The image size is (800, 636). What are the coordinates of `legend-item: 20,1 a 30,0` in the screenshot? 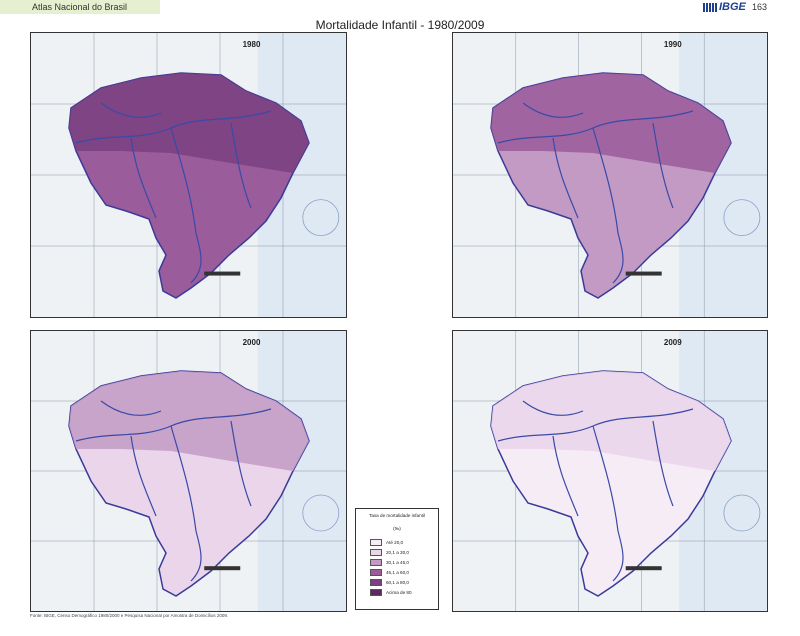 It's located at (403, 553).